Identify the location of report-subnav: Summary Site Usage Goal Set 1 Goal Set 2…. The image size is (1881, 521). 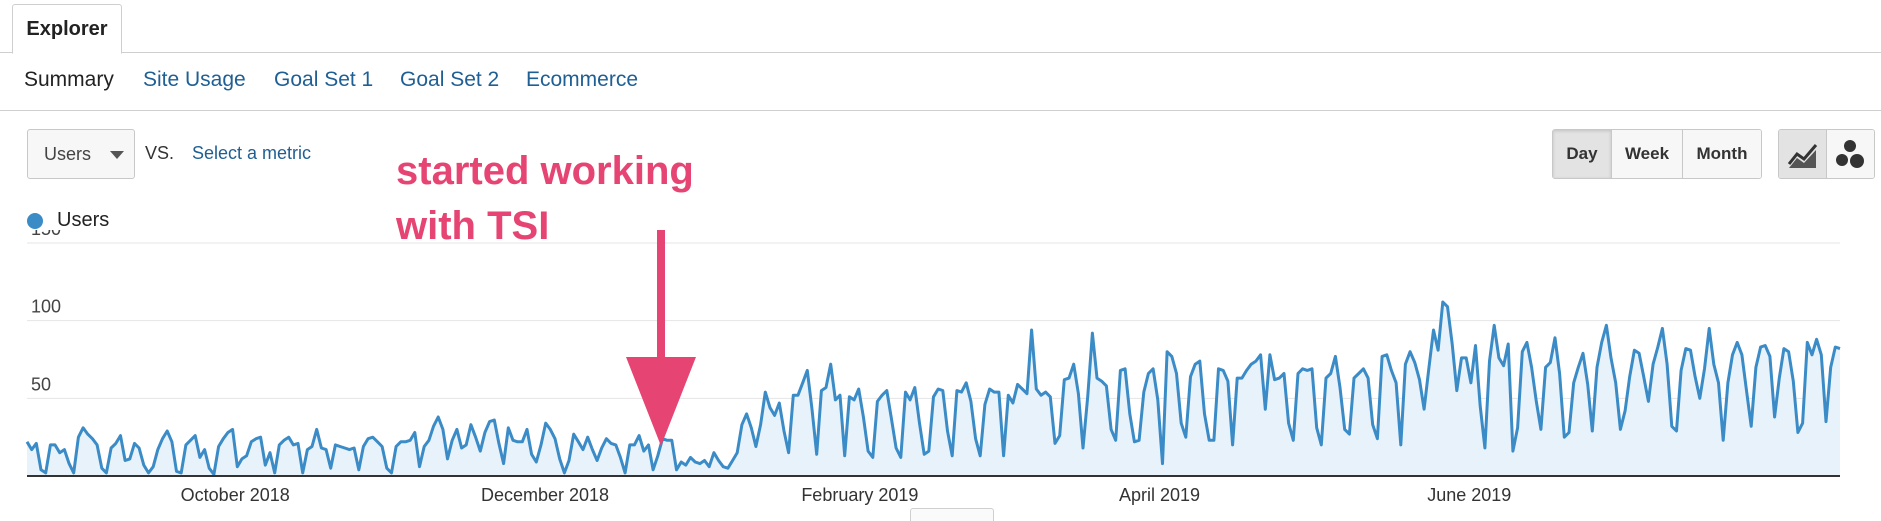
(940, 81).